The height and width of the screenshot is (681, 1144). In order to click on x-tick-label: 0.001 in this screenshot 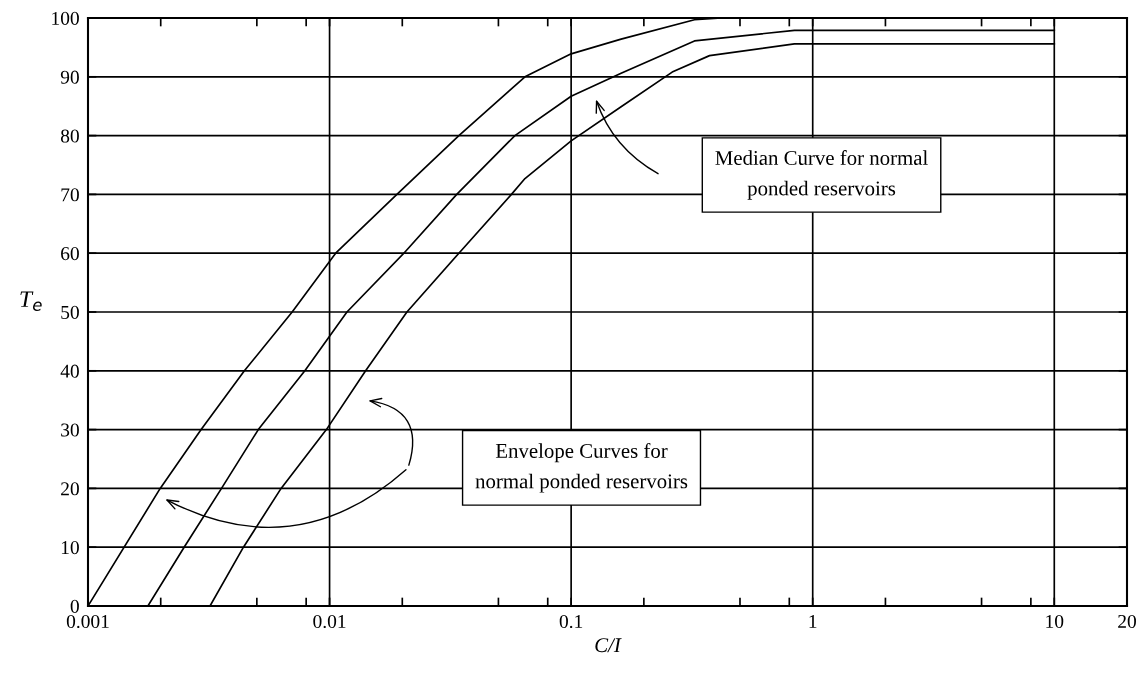, I will do `click(87, 621)`.